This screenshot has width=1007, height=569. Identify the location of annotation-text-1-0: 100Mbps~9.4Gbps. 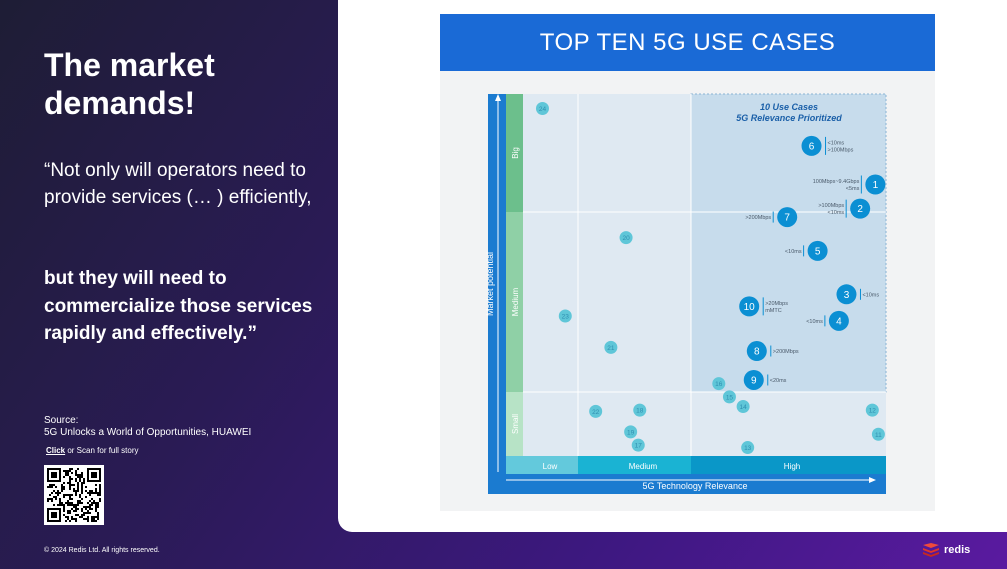
(836, 182).